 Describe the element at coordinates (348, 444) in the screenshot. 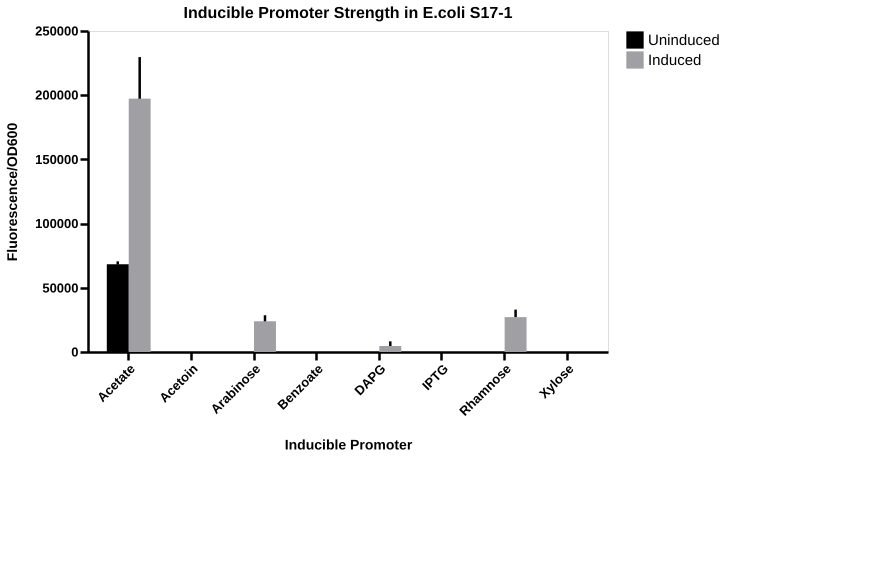

I see `x-axis-title: Inducible Promoter` at that location.